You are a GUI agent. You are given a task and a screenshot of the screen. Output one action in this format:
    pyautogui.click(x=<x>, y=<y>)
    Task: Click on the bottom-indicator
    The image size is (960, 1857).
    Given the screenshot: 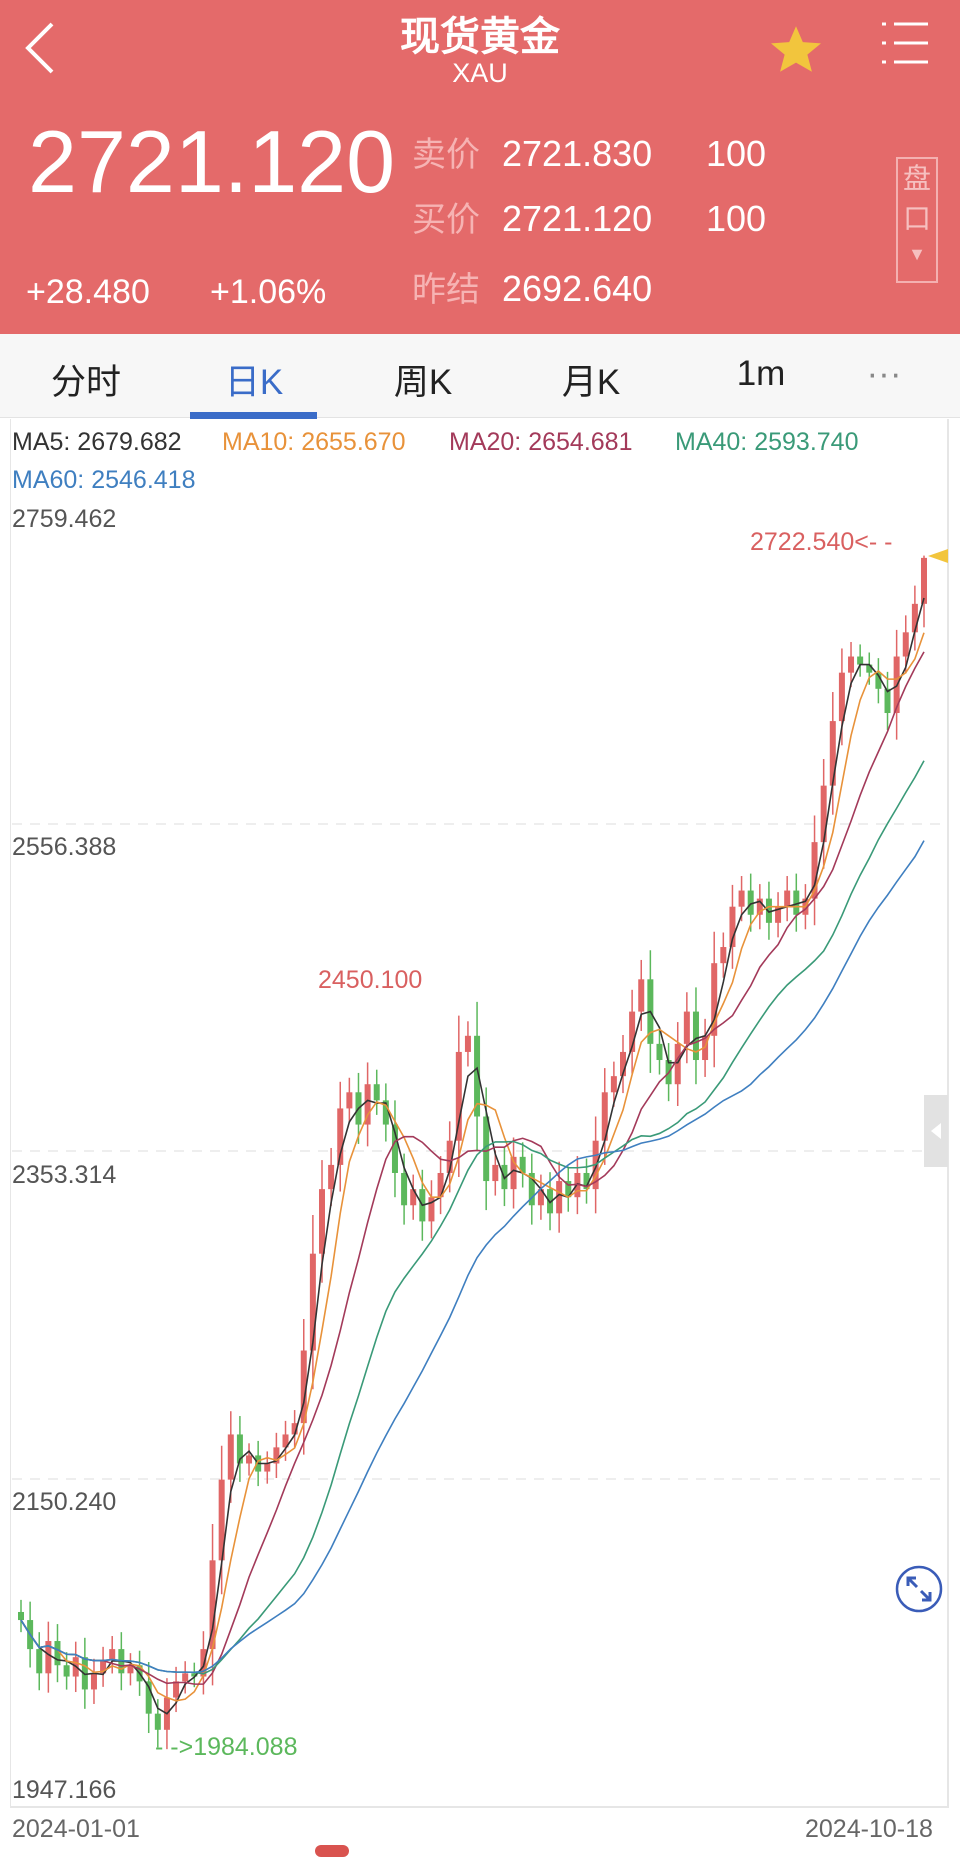 What is the action you would take?
    pyautogui.click(x=332, y=1851)
    